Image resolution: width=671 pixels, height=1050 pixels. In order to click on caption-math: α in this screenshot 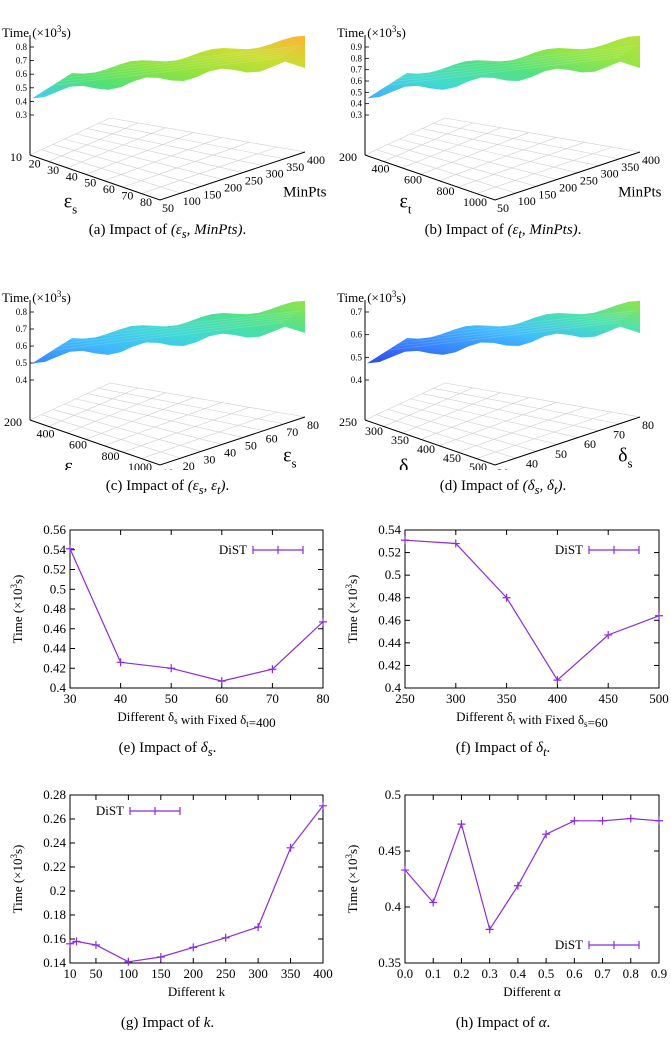, I will do `click(542, 1023)`.